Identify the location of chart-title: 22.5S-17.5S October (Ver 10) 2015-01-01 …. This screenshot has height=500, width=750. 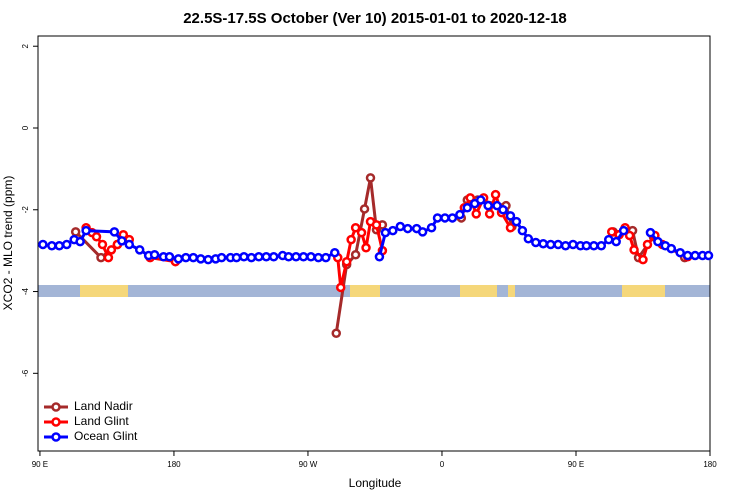
(375, 18).